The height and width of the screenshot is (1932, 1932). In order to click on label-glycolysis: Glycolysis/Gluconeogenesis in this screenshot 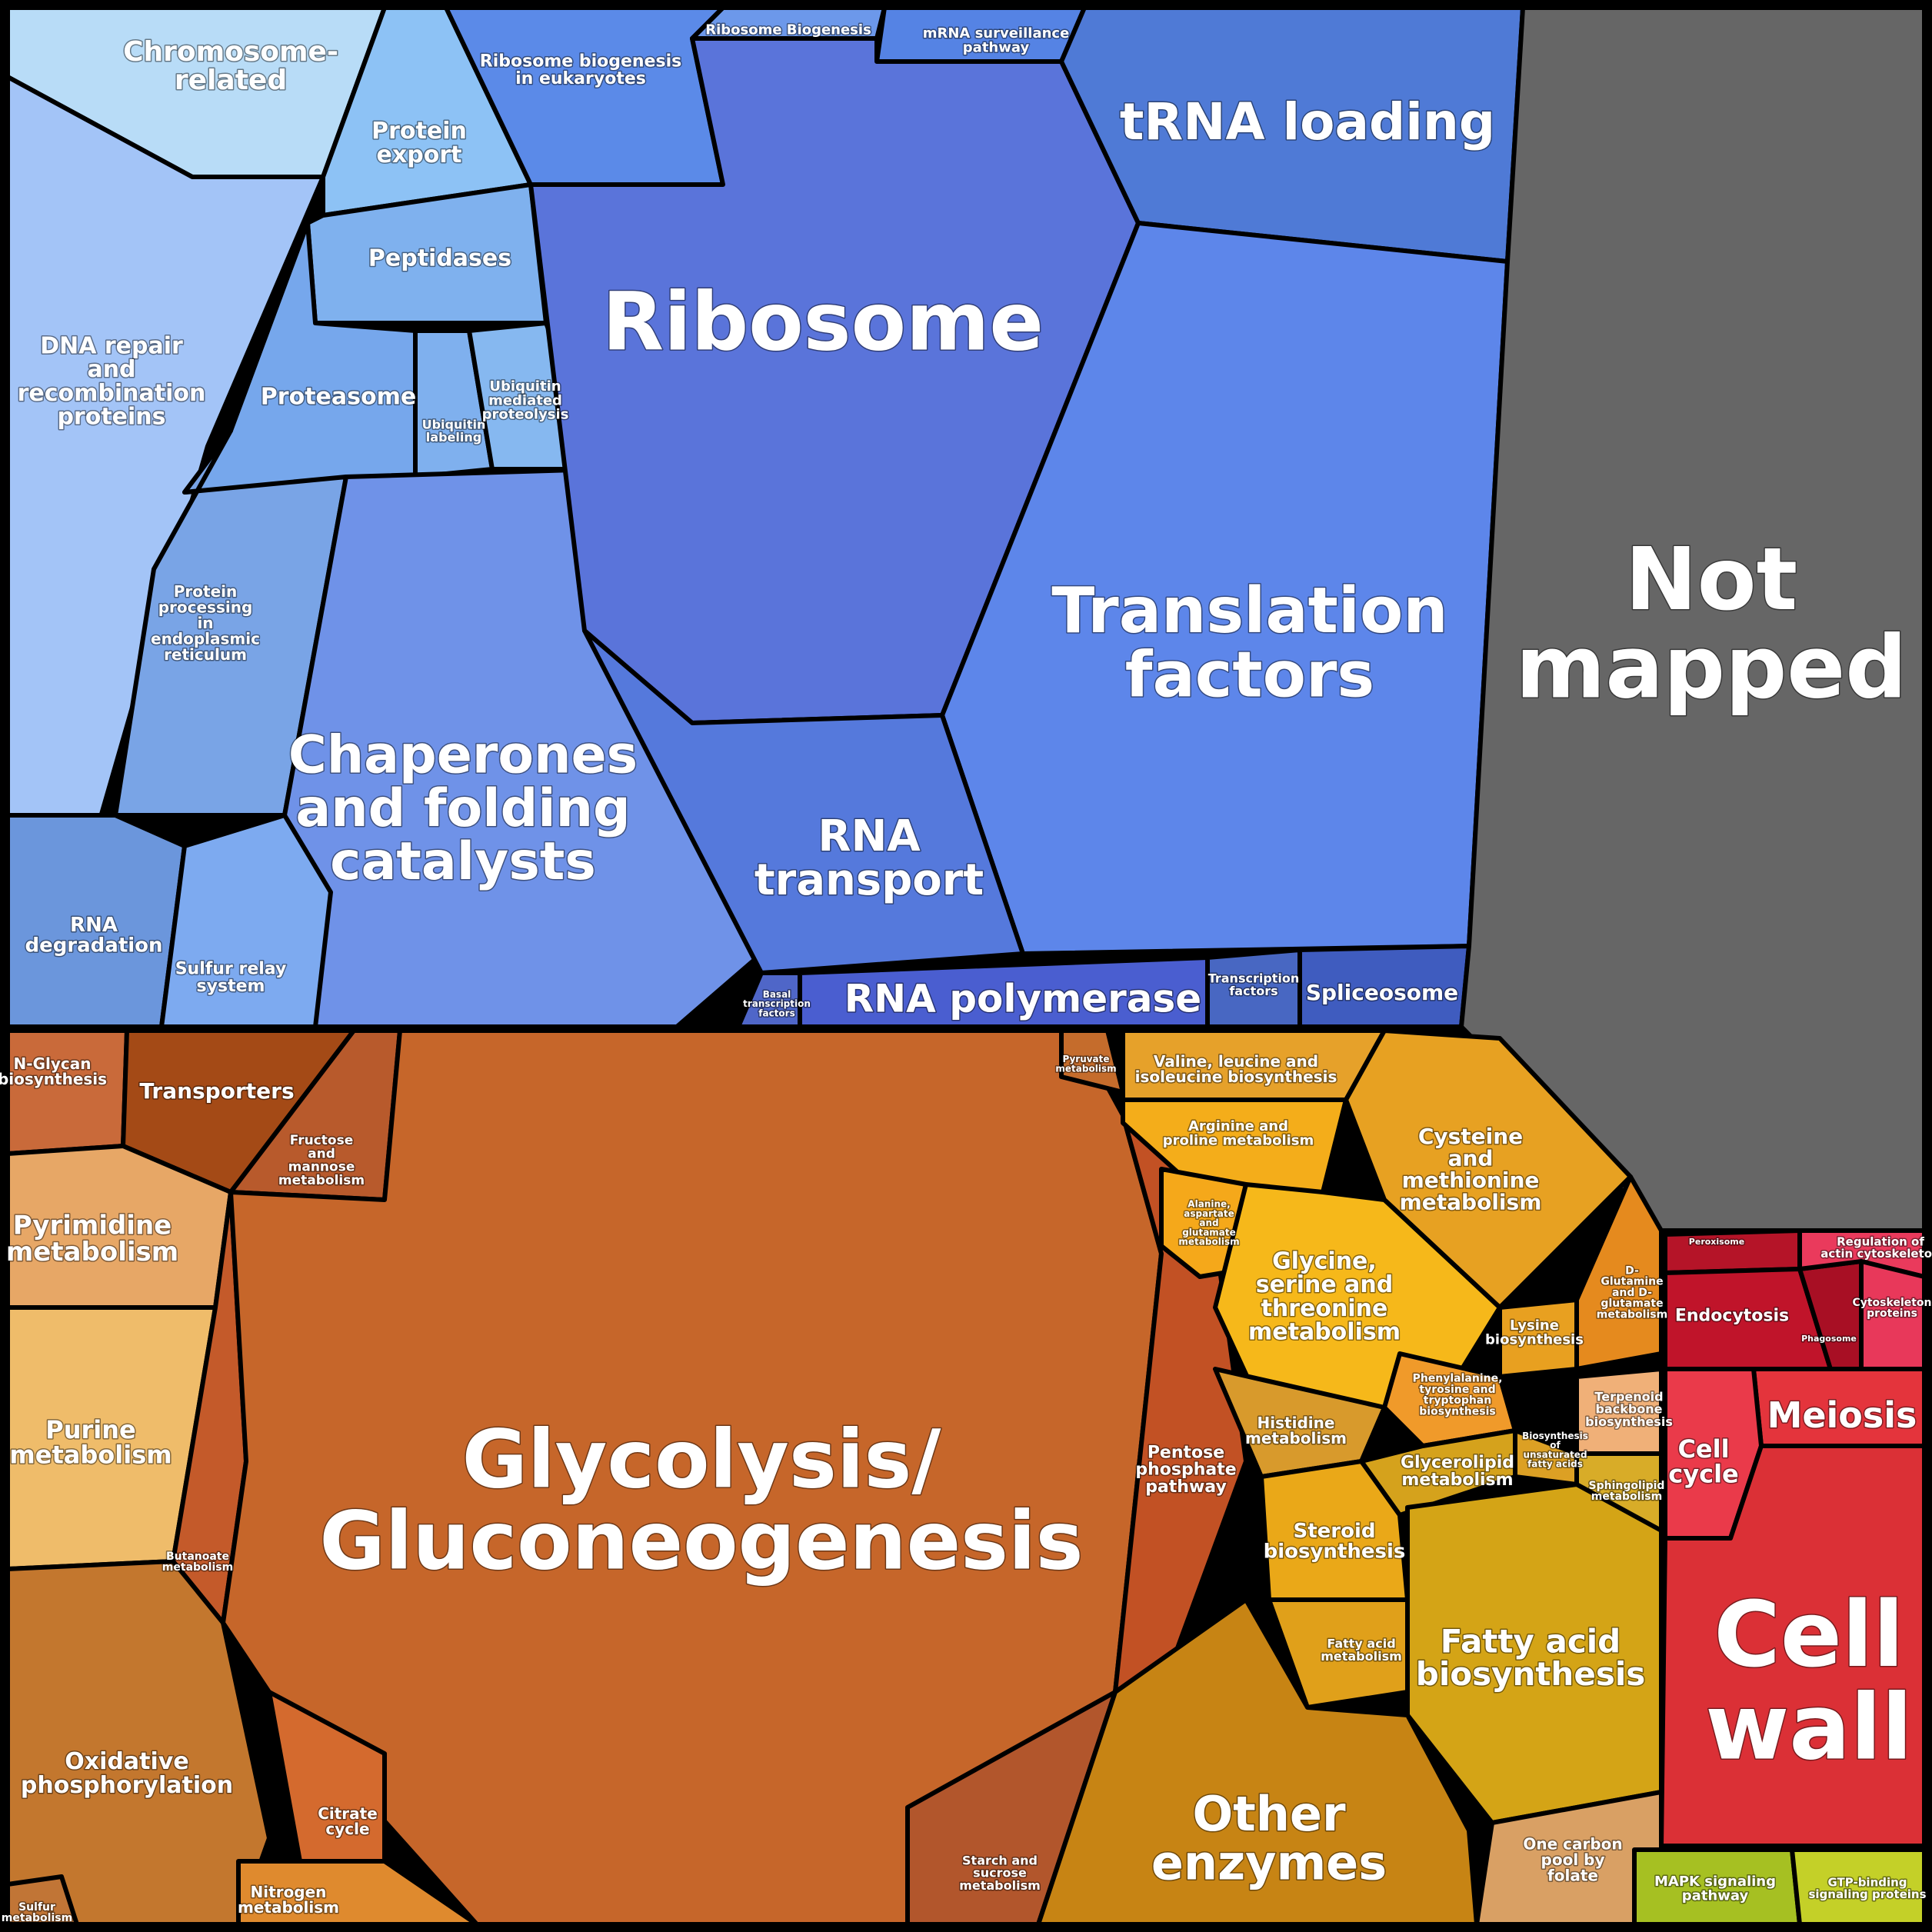, I will do `click(701, 1499)`.